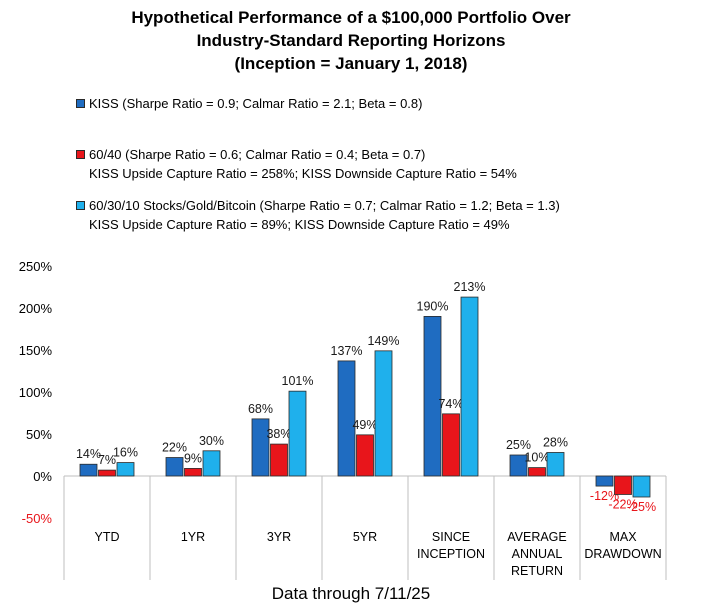  Describe the element at coordinates (604, 496) in the screenshot. I see `data-label-kiss-max-drawdown: -12%` at that location.